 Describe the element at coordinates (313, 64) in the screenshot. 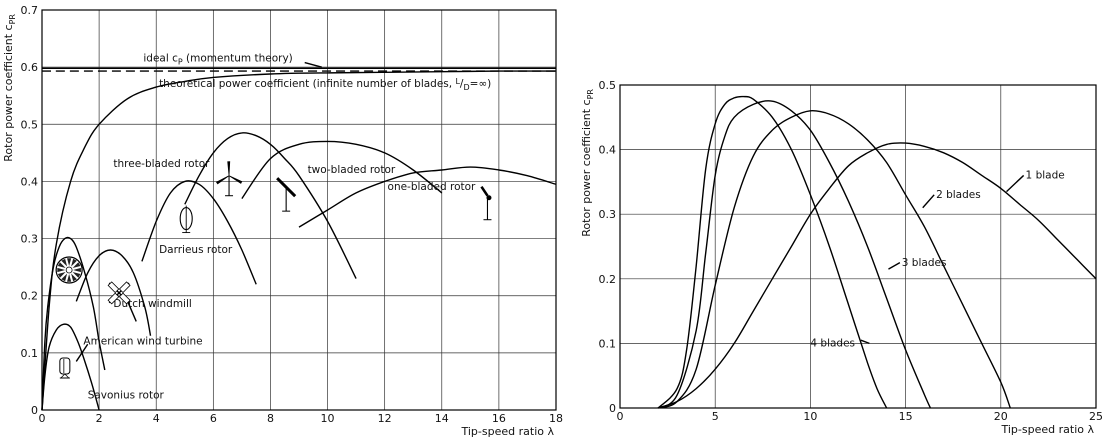

I see `annotation-leader` at that location.